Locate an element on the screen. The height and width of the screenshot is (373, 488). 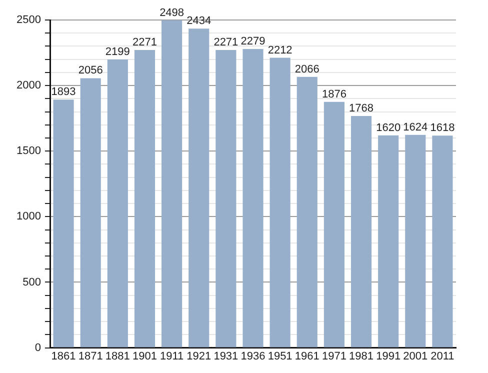
x-tick-label: 1971 is located at coordinates (334, 356).